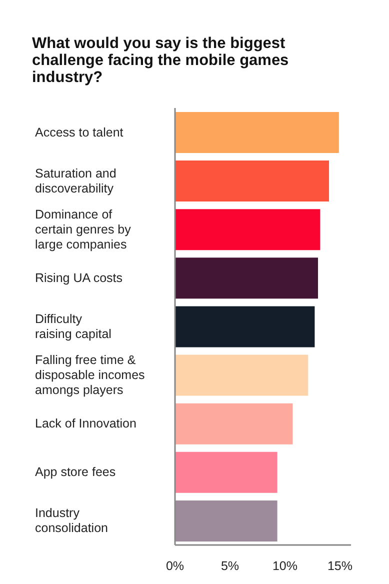 The width and height of the screenshot is (389, 584). I want to click on y-tick-label: Lack of Innovation, so click(86, 423).